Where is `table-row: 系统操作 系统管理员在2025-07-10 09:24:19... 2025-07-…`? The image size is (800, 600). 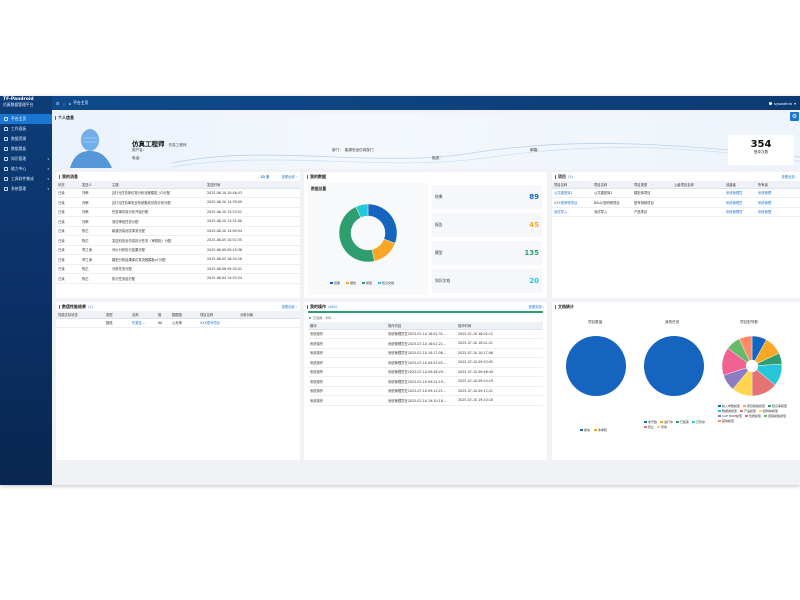
table-row: 系统操作 系统管理员在2025-07-10 09:24:19... 2025-07-… is located at coordinates (425, 381).